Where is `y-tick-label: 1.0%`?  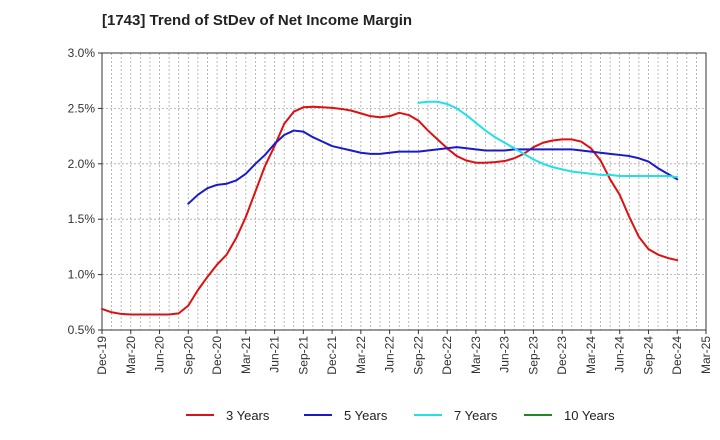
y-tick-label: 1.0% is located at coordinates (82, 275).